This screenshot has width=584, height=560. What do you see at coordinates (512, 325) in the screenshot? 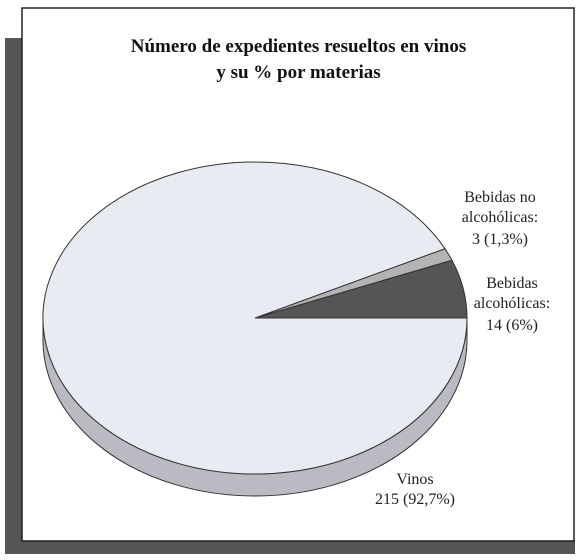
I see `value-label: 14 (6%)` at bounding box center [512, 325].